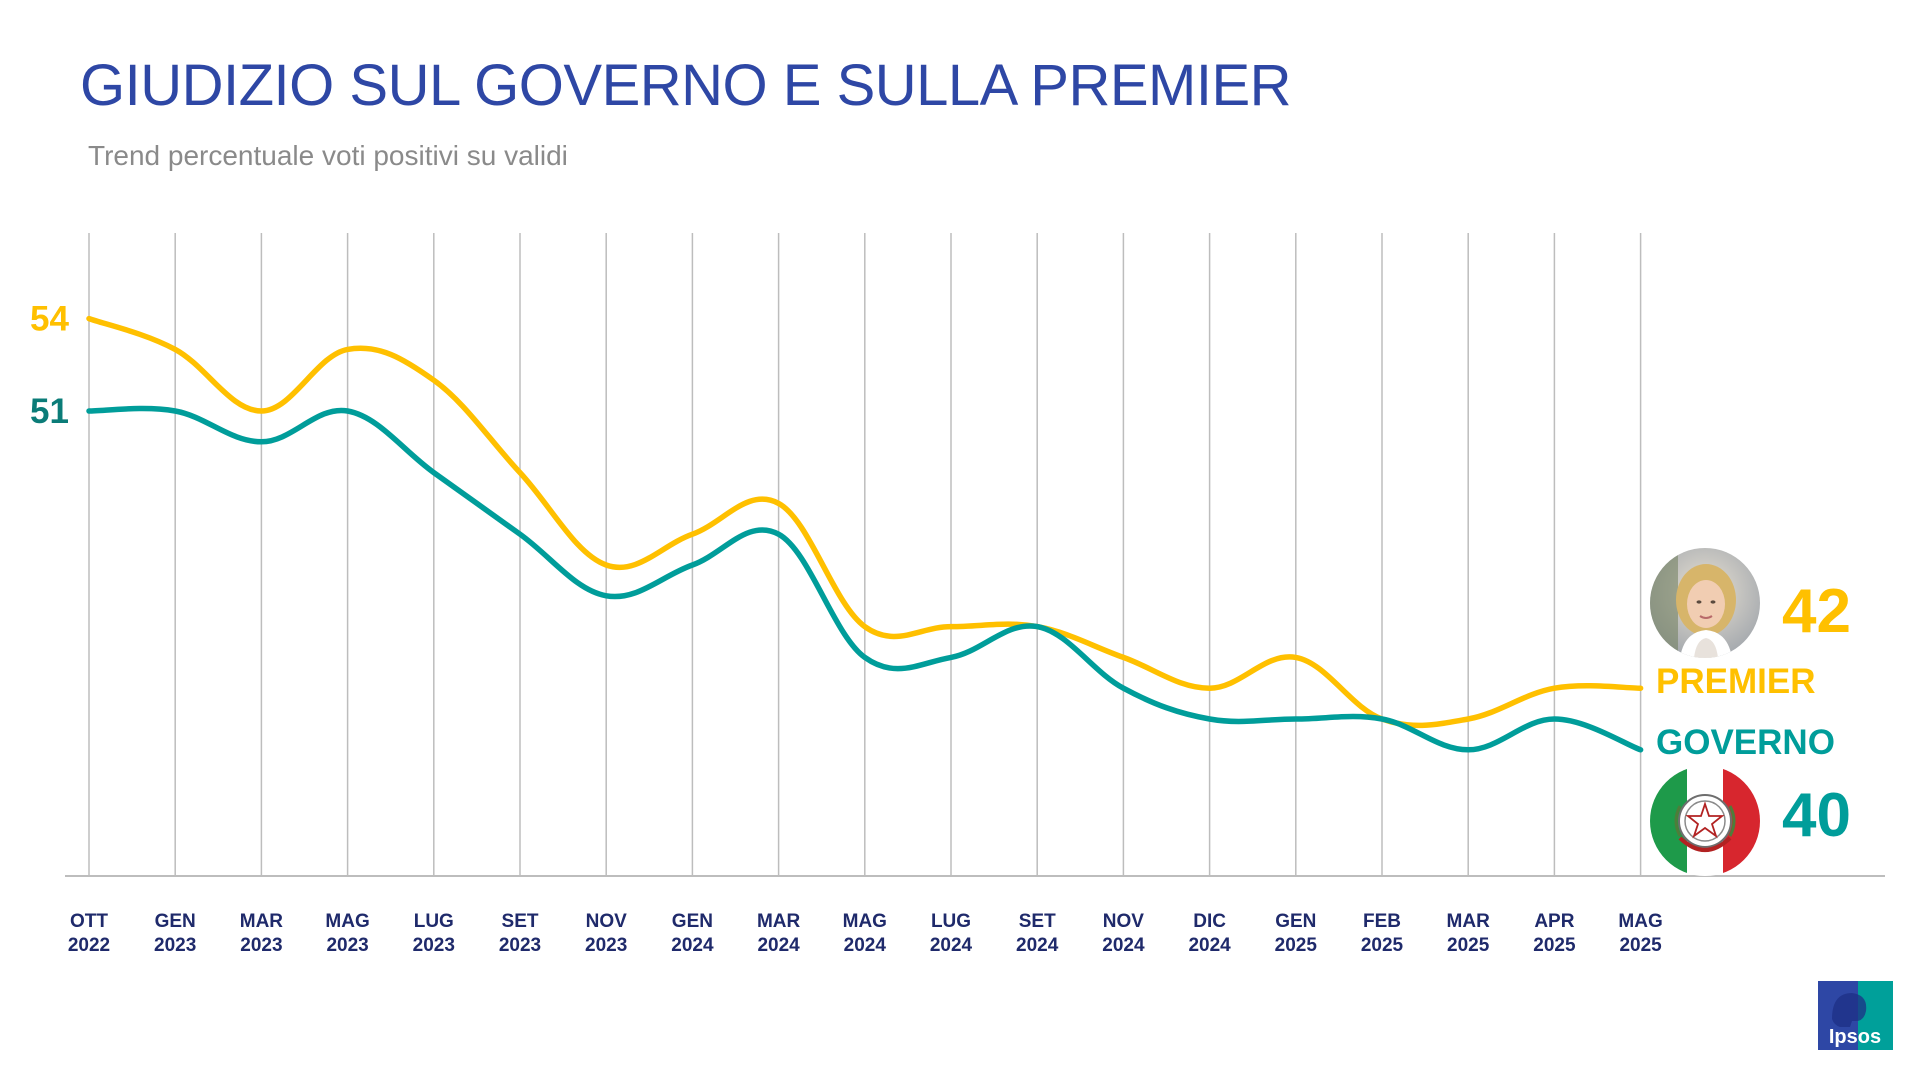  Describe the element at coordinates (1554, 933) in the screenshot. I see `x-tick-label: APR 2025` at that location.